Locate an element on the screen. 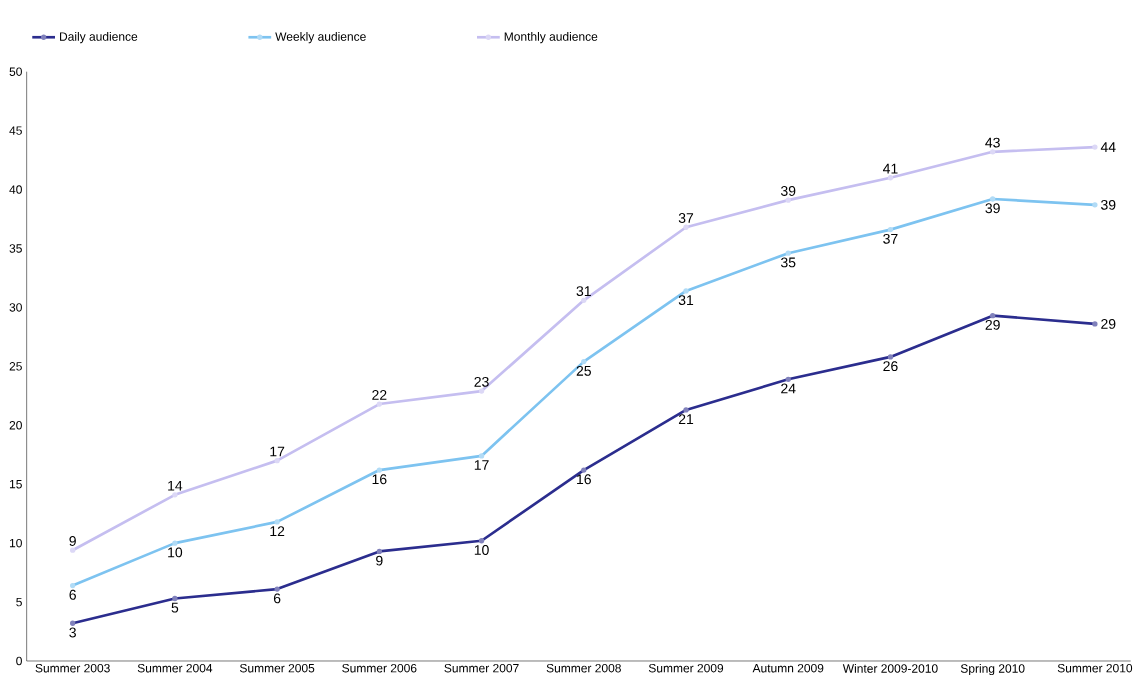  y-tick-label: 0 is located at coordinates (19, 661).